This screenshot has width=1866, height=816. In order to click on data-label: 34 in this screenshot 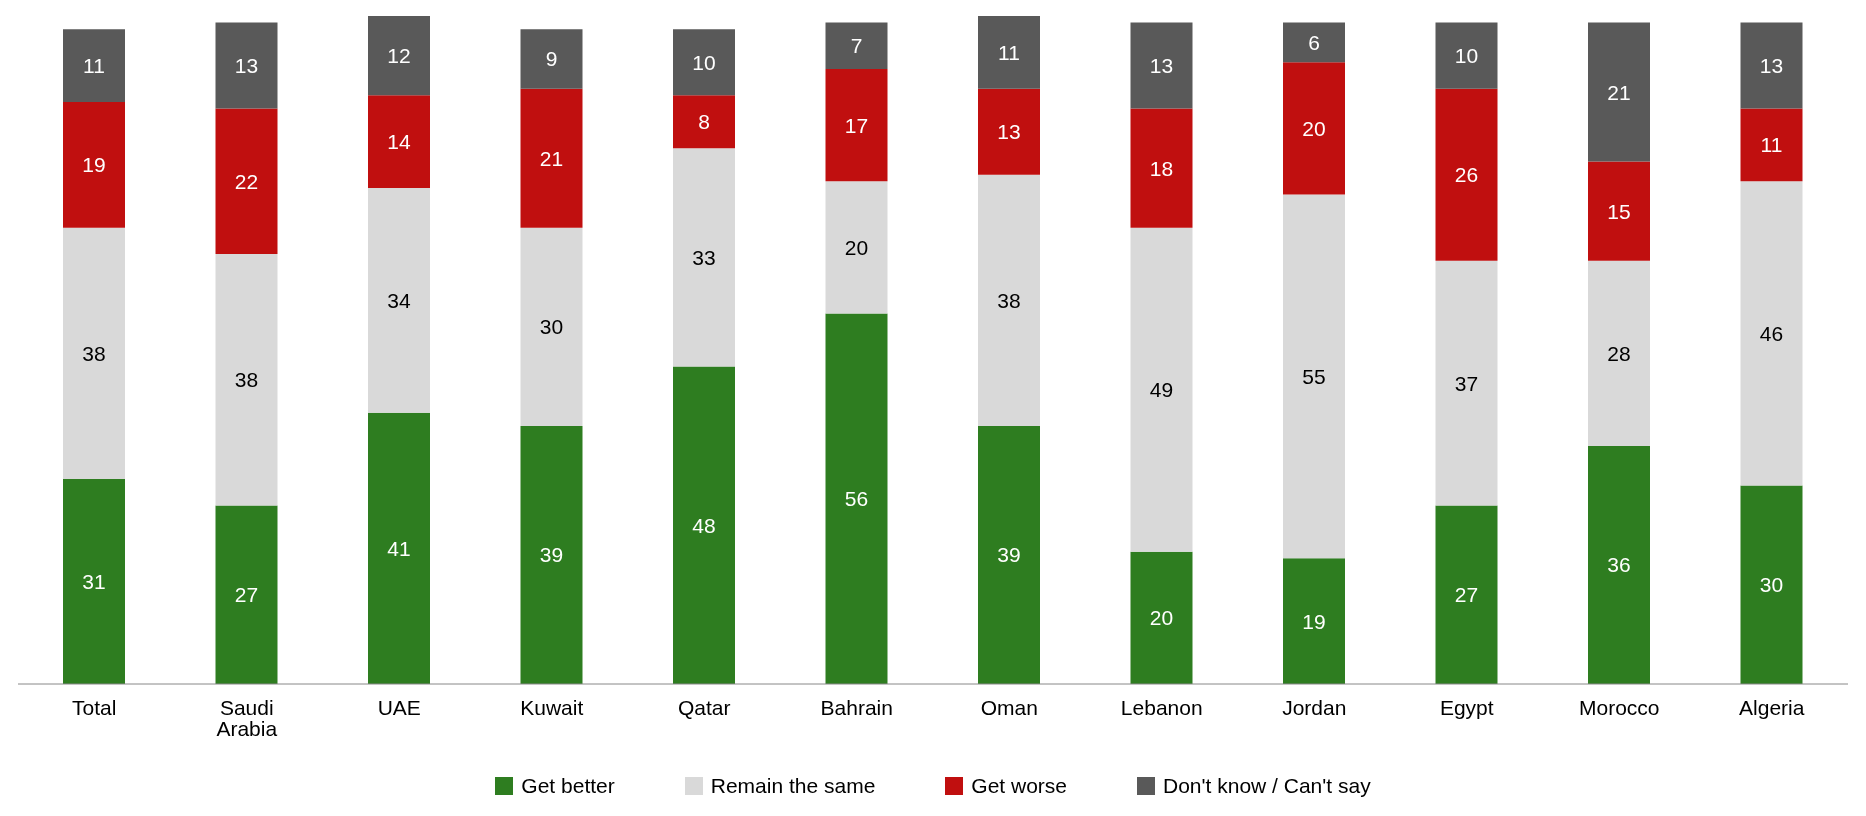, I will do `click(399, 300)`.